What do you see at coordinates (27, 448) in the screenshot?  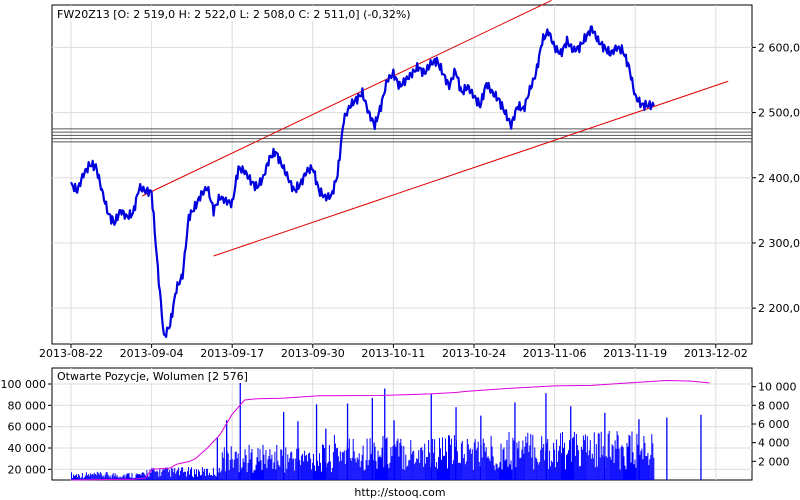 I see `open-interest-tick-label: 40 000` at bounding box center [27, 448].